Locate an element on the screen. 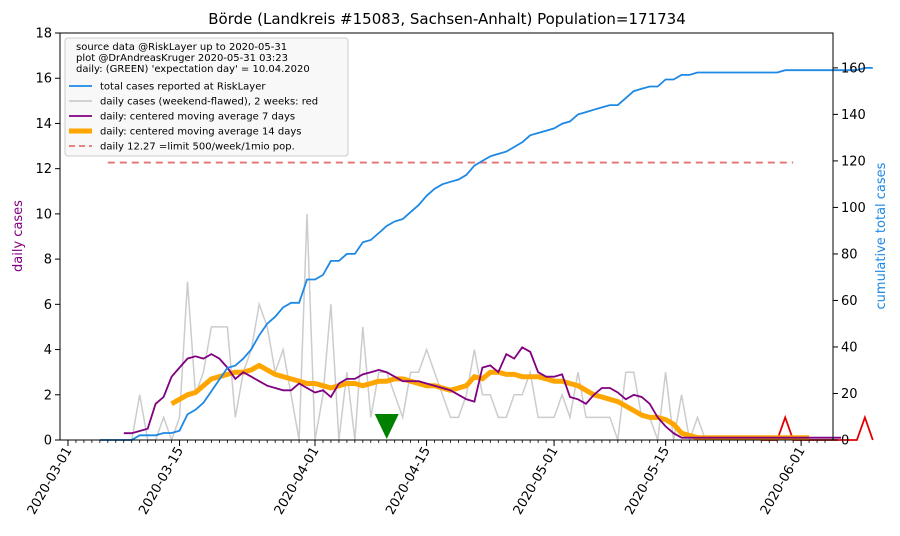 The width and height of the screenshot is (900, 536). y-tick-label-left: 2 is located at coordinates (48, 395).